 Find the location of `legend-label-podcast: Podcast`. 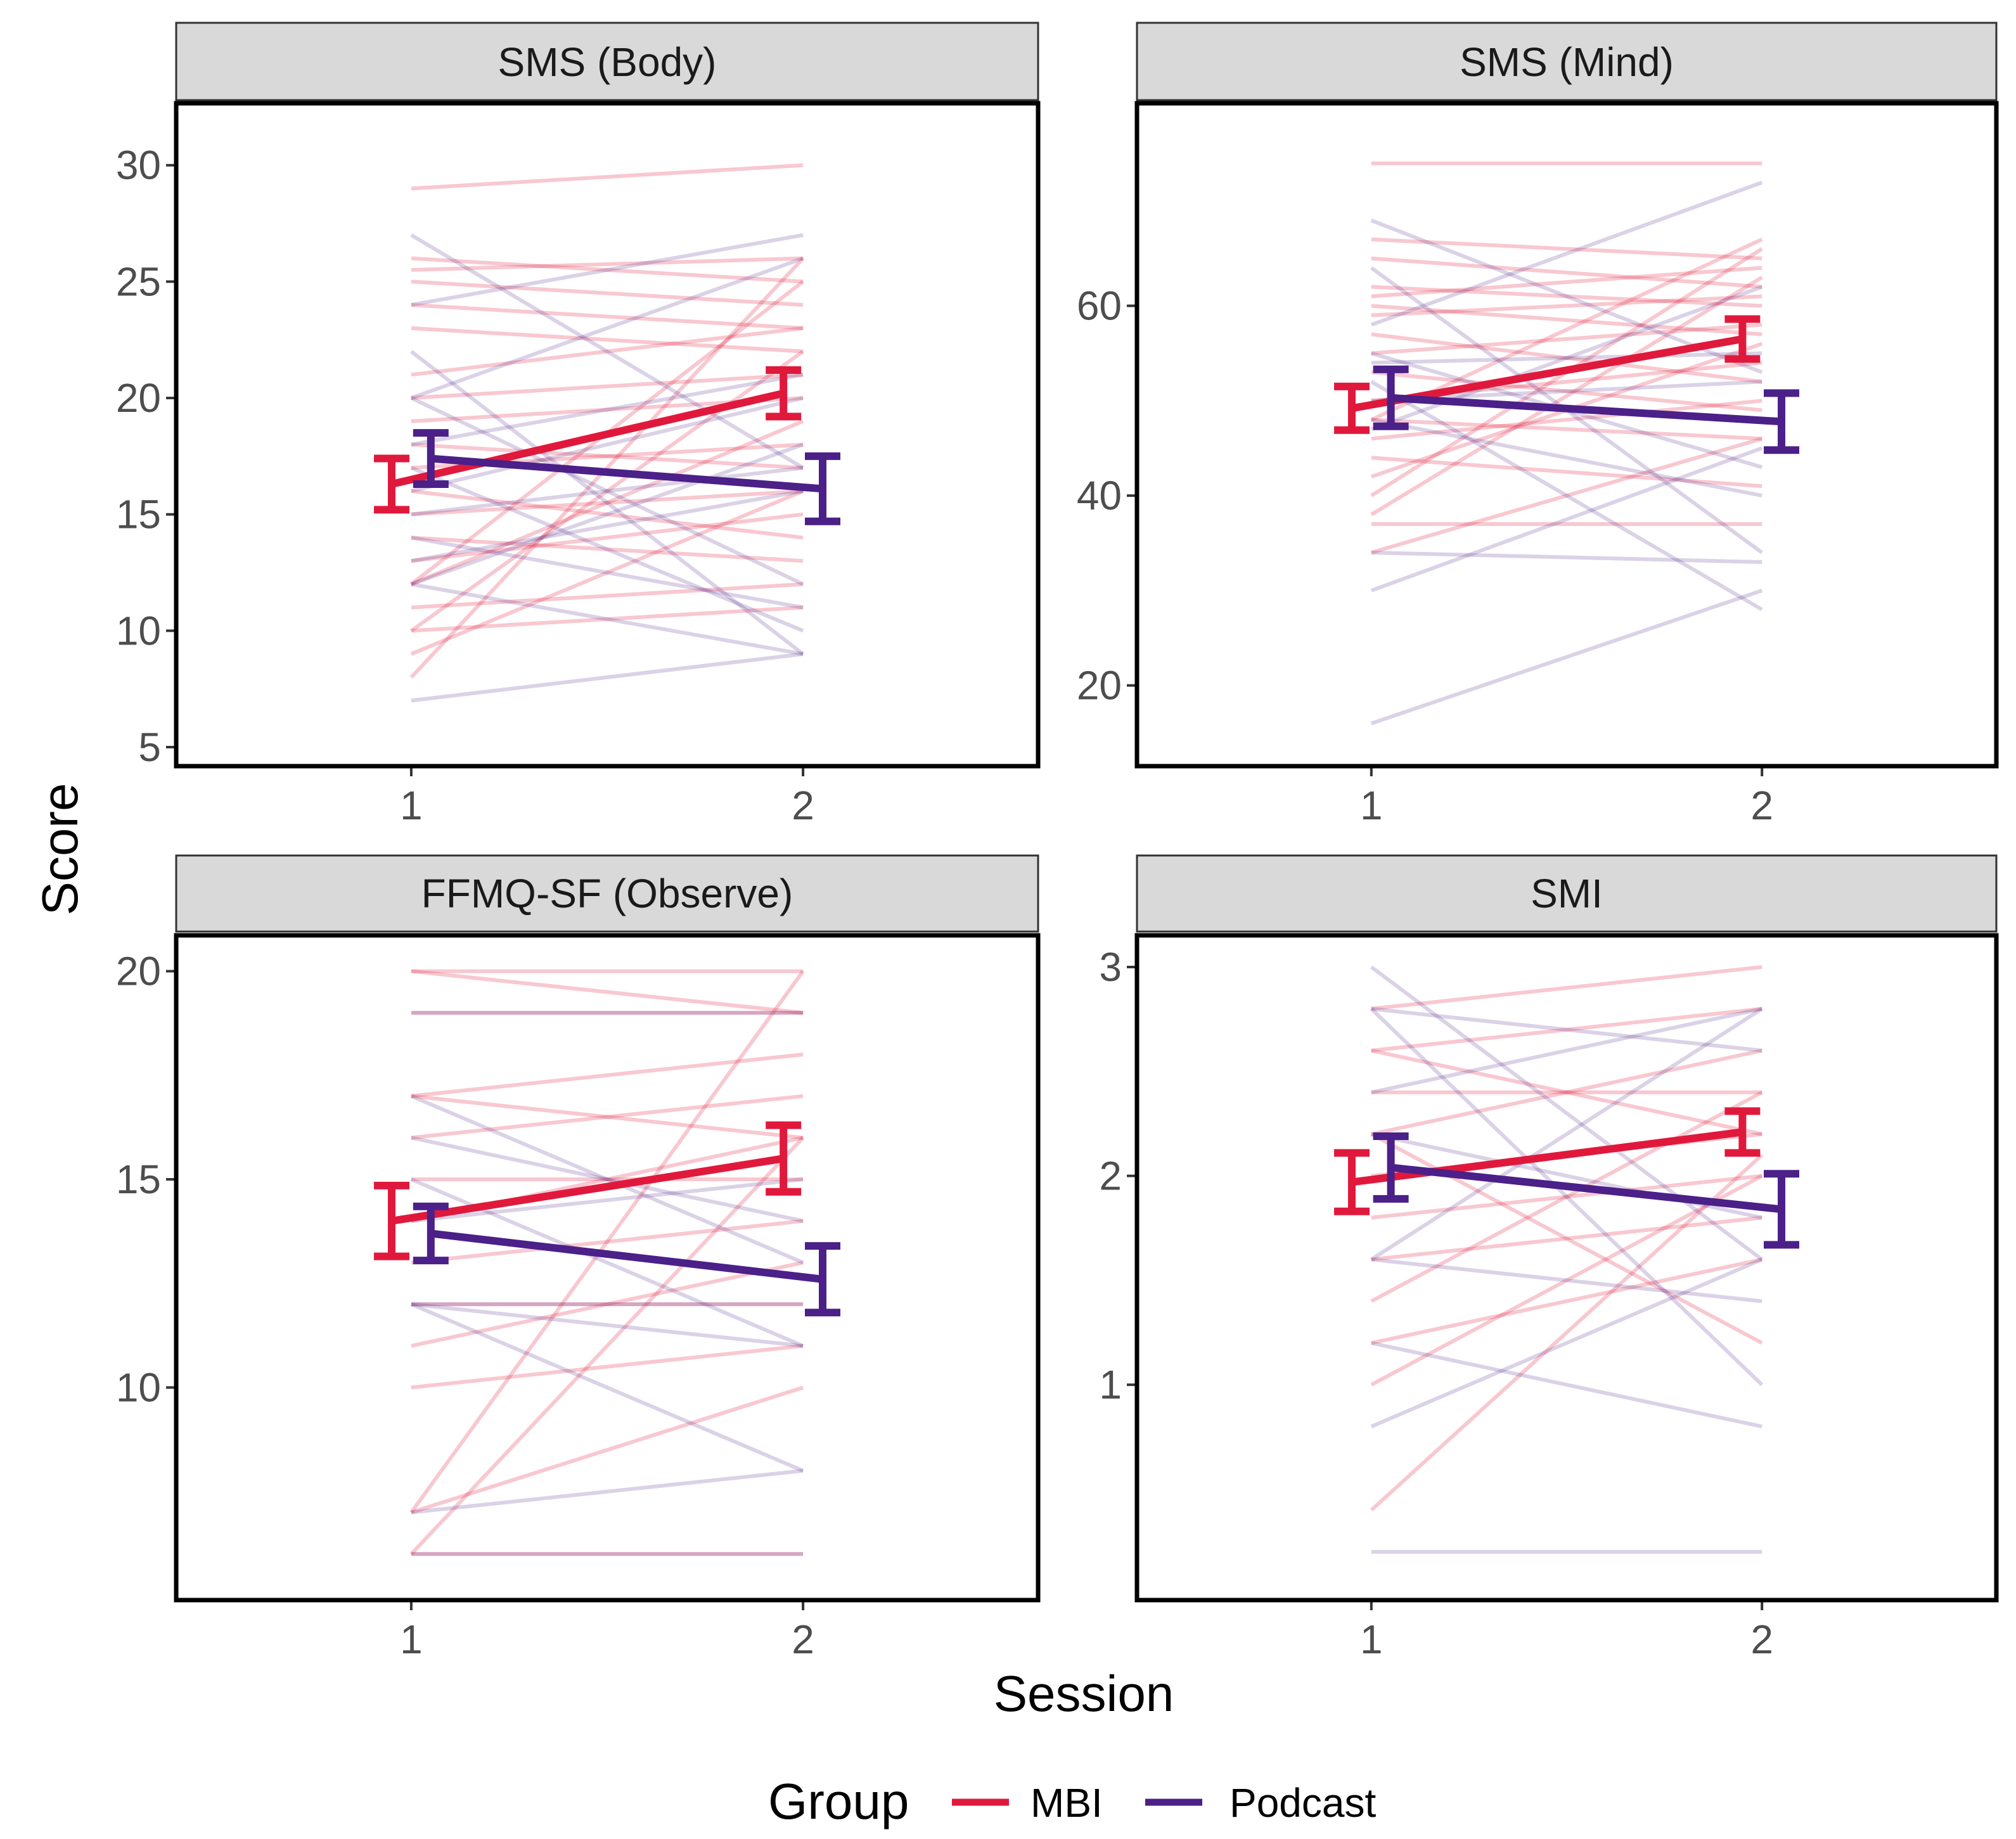

legend-label-podcast: Podcast is located at coordinates (1303, 1803).